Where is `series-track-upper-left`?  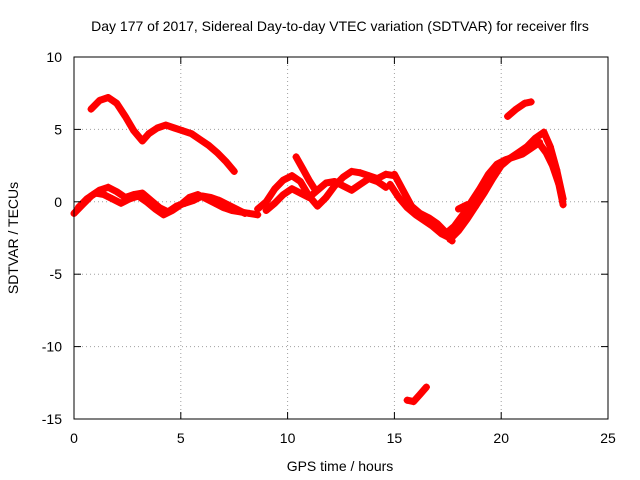
series-track-upper-left is located at coordinates (162, 134).